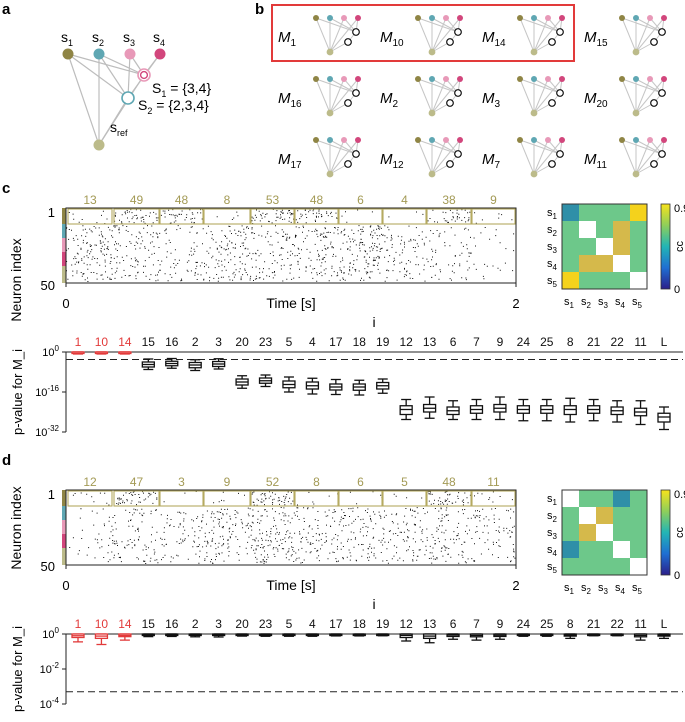 The width and height of the screenshot is (685, 722). Describe the element at coordinates (6, 460) in the screenshot. I see `panel-label-d: d` at that location.